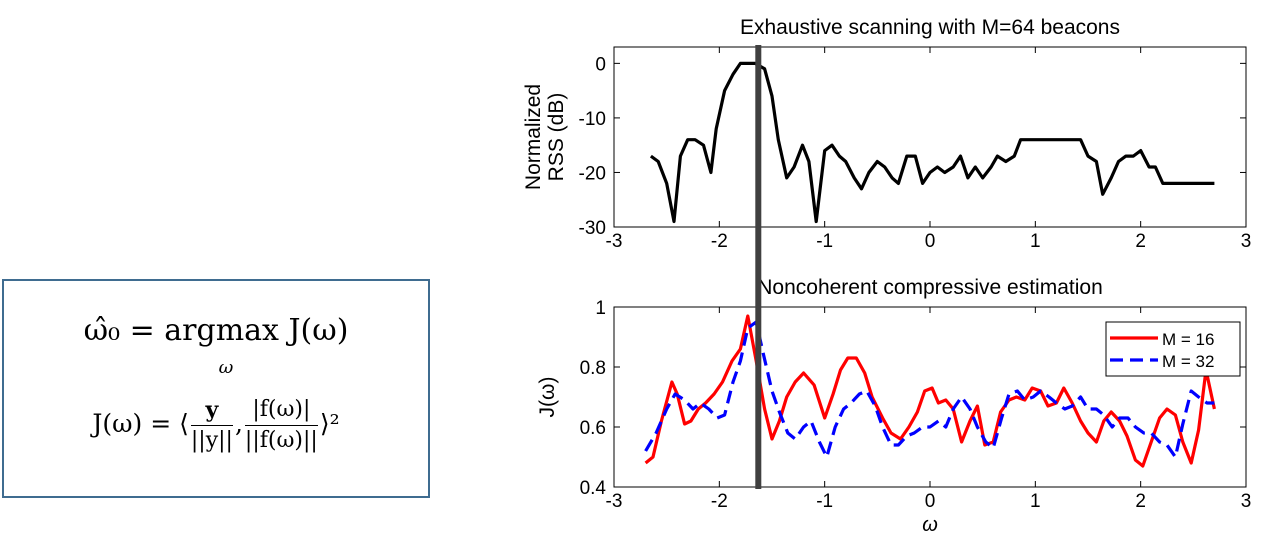  I want to click on j-x-tick-label: -1, so click(824, 501).